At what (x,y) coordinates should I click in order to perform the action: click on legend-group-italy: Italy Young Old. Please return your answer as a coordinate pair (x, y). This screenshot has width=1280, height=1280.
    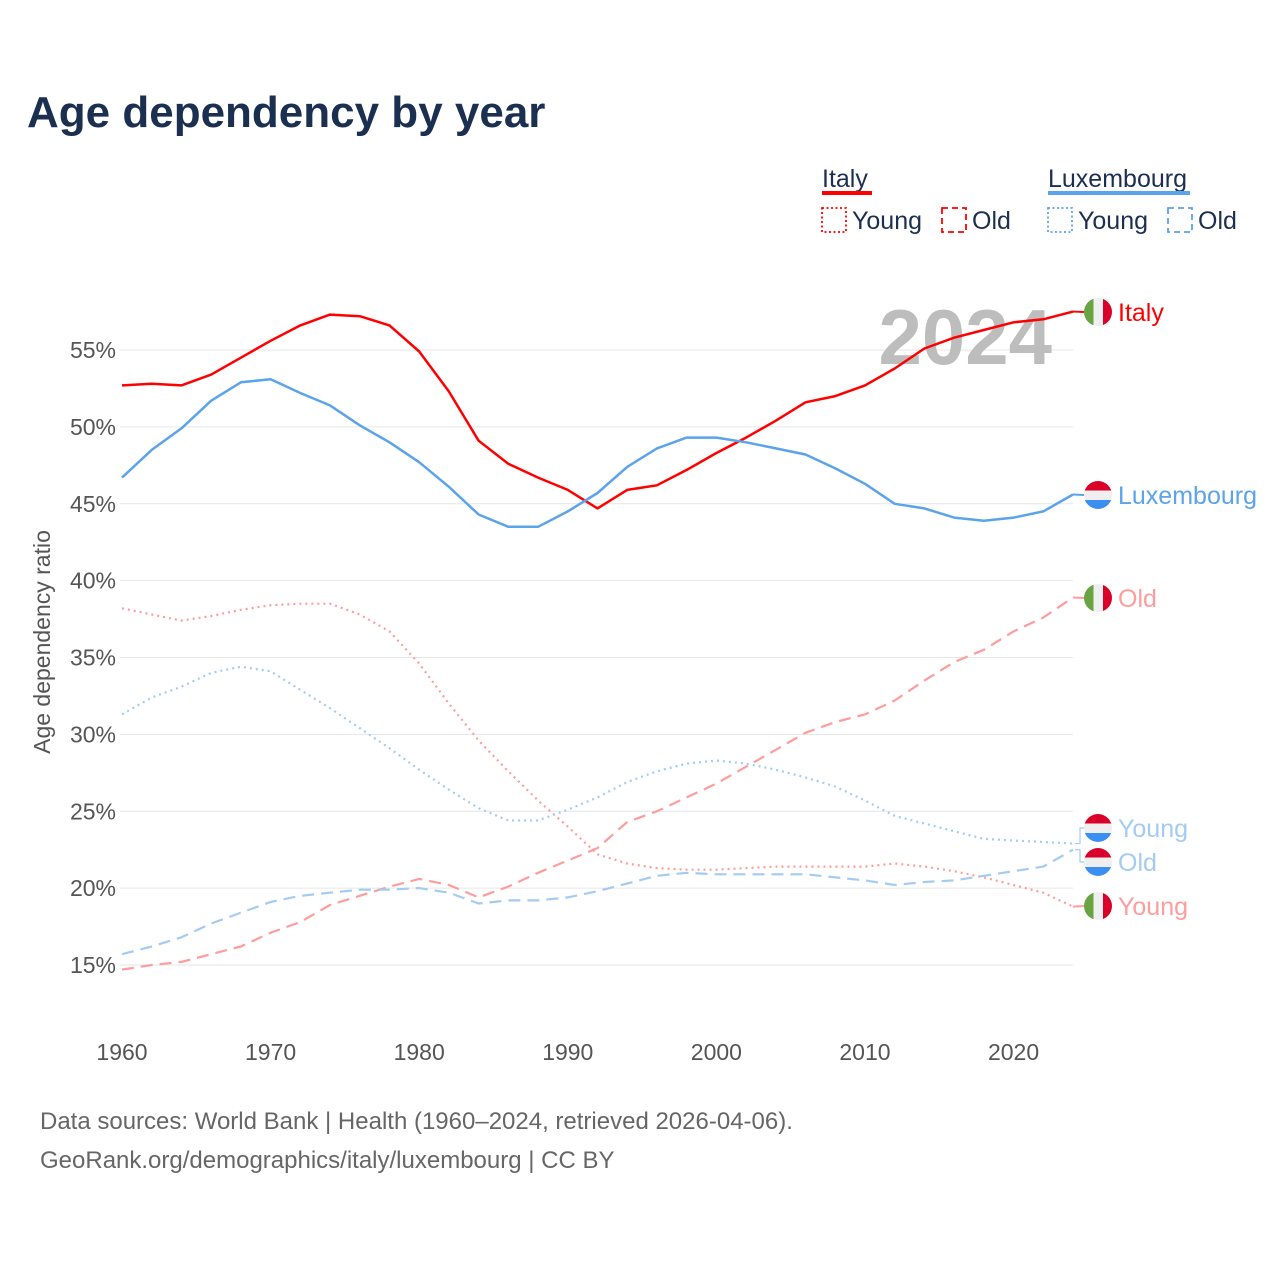
    Looking at the image, I should click on (916, 200).